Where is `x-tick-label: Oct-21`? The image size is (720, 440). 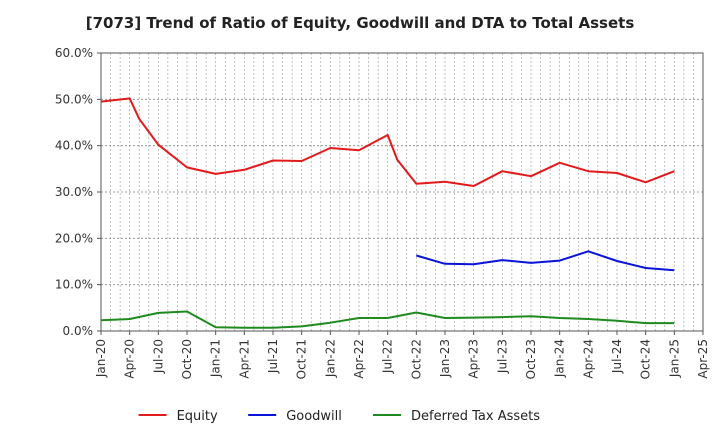 x-tick-label: Oct-21 is located at coordinates (302, 359).